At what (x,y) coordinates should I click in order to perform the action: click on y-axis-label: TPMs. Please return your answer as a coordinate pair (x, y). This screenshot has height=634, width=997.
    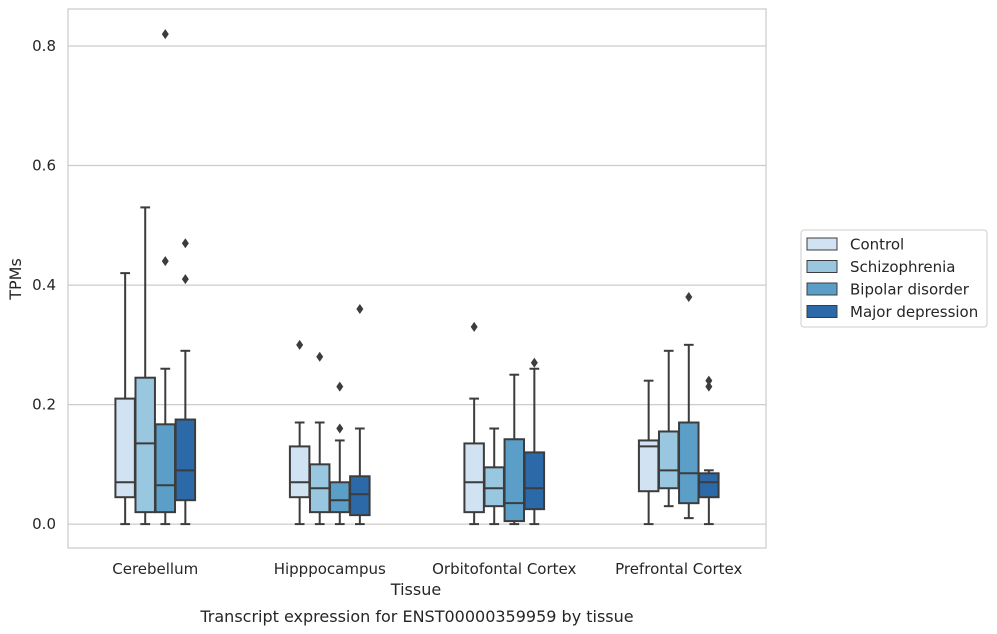
    Looking at the image, I should click on (15, 279).